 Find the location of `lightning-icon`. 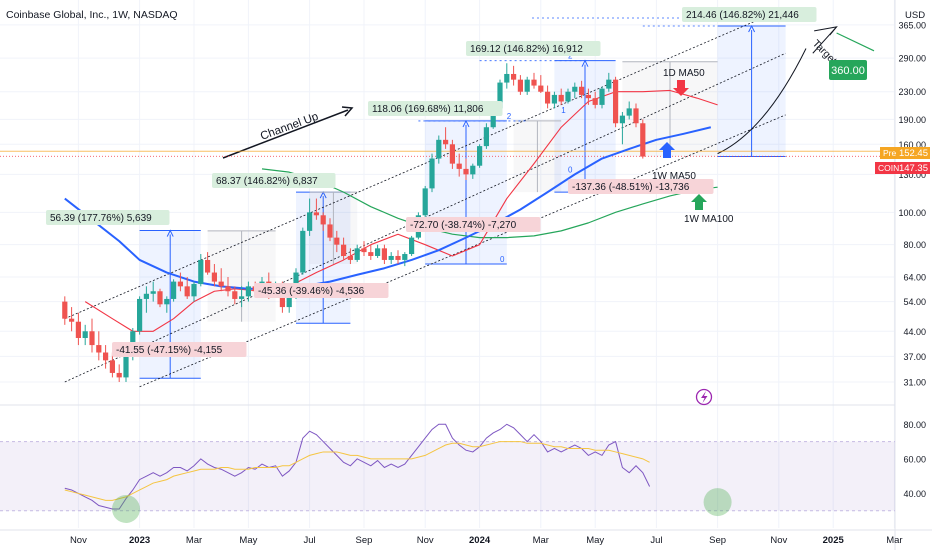

lightning-icon is located at coordinates (704, 397).